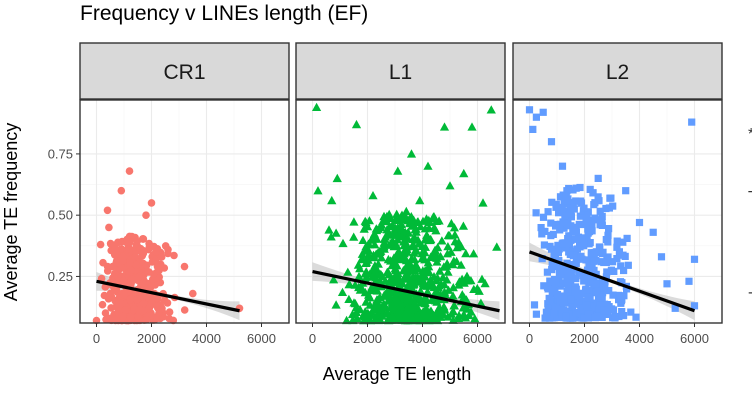 The image size is (752, 402). Describe the element at coordinates (312, 338) in the screenshot. I see `x-tick-label: 0` at that location.